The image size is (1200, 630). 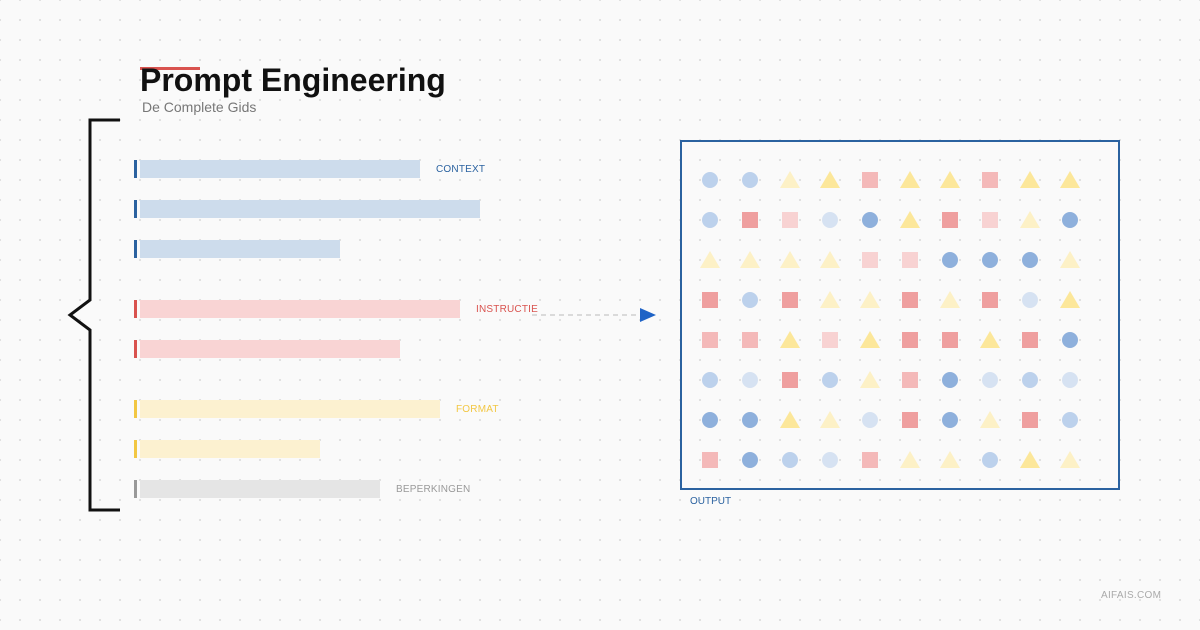 What do you see at coordinates (260, 489) in the screenshot?
I see `beperkingen-bar` at bounding box center [260, 489].